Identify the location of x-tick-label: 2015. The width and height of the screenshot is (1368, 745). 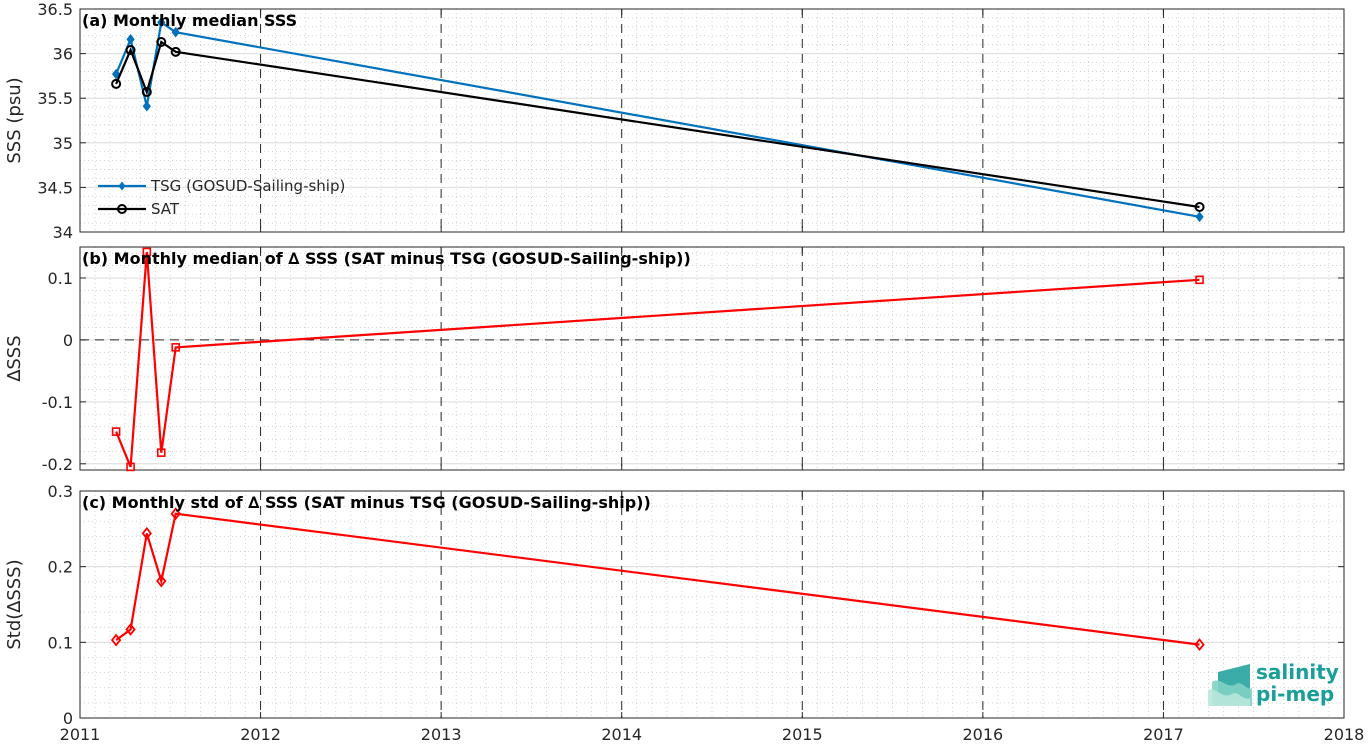
(802, 734).